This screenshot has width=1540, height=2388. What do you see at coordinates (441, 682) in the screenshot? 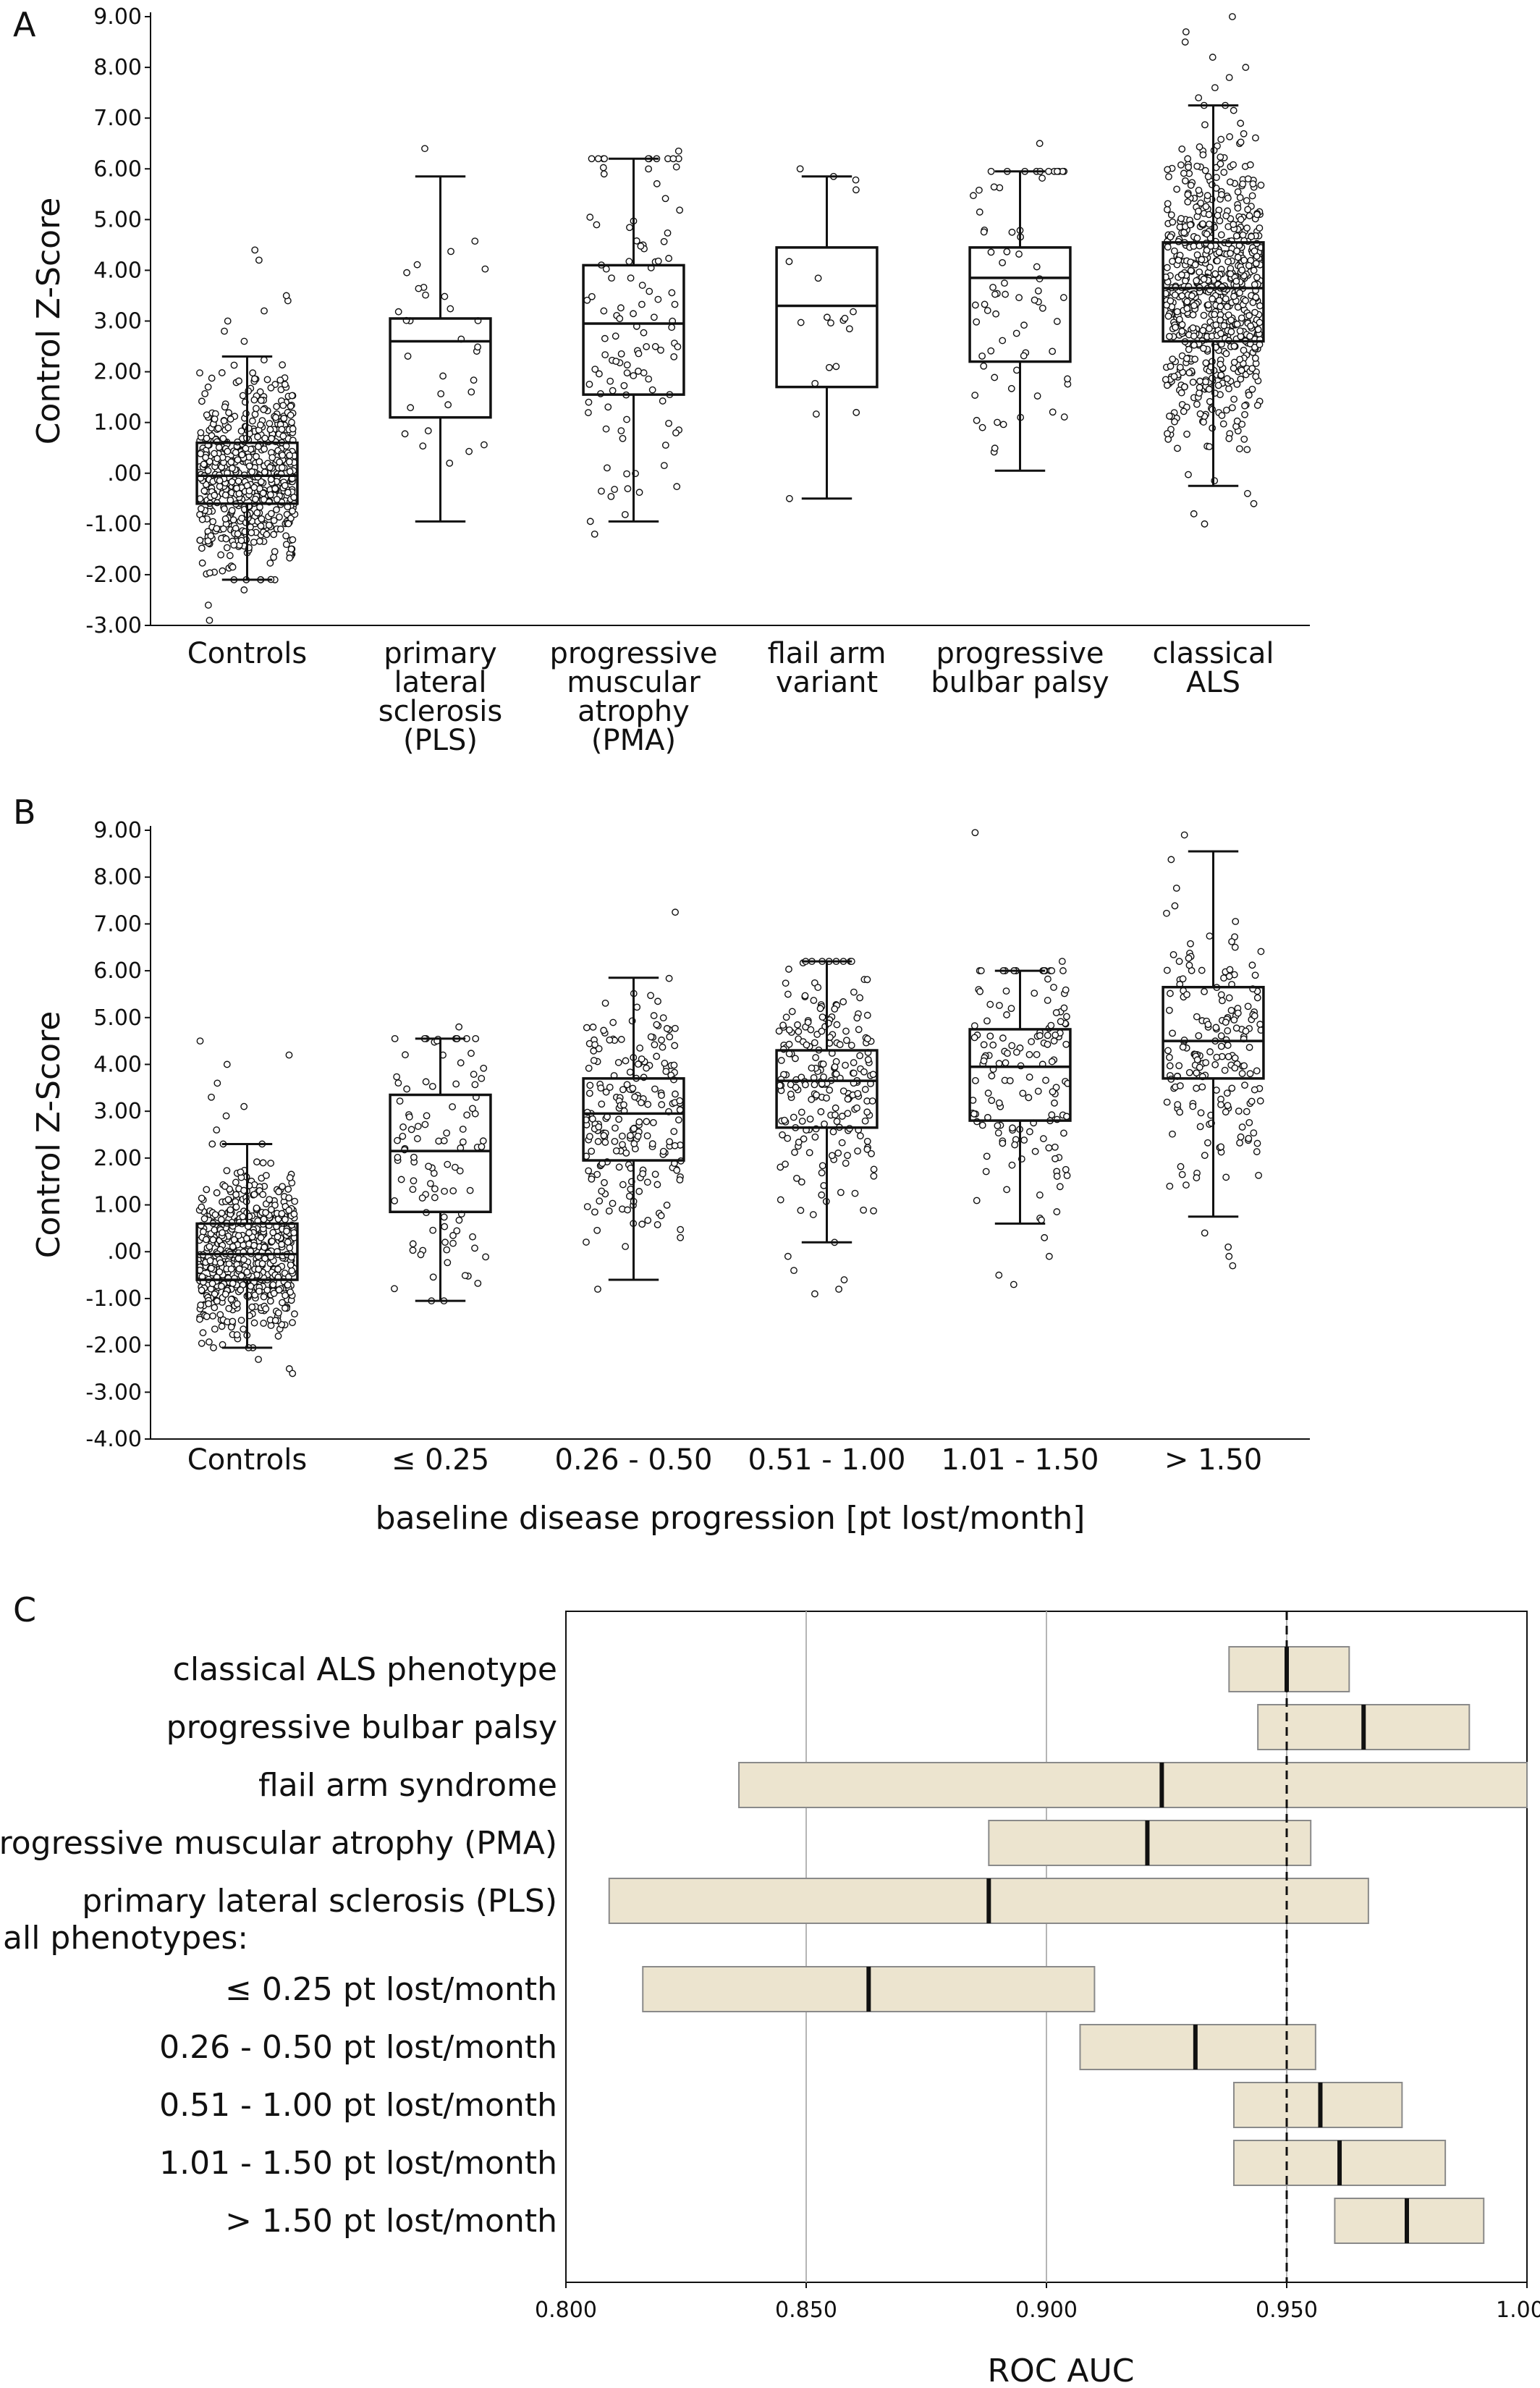
I see `category-label: lateral` at bounding box center [441, 682].